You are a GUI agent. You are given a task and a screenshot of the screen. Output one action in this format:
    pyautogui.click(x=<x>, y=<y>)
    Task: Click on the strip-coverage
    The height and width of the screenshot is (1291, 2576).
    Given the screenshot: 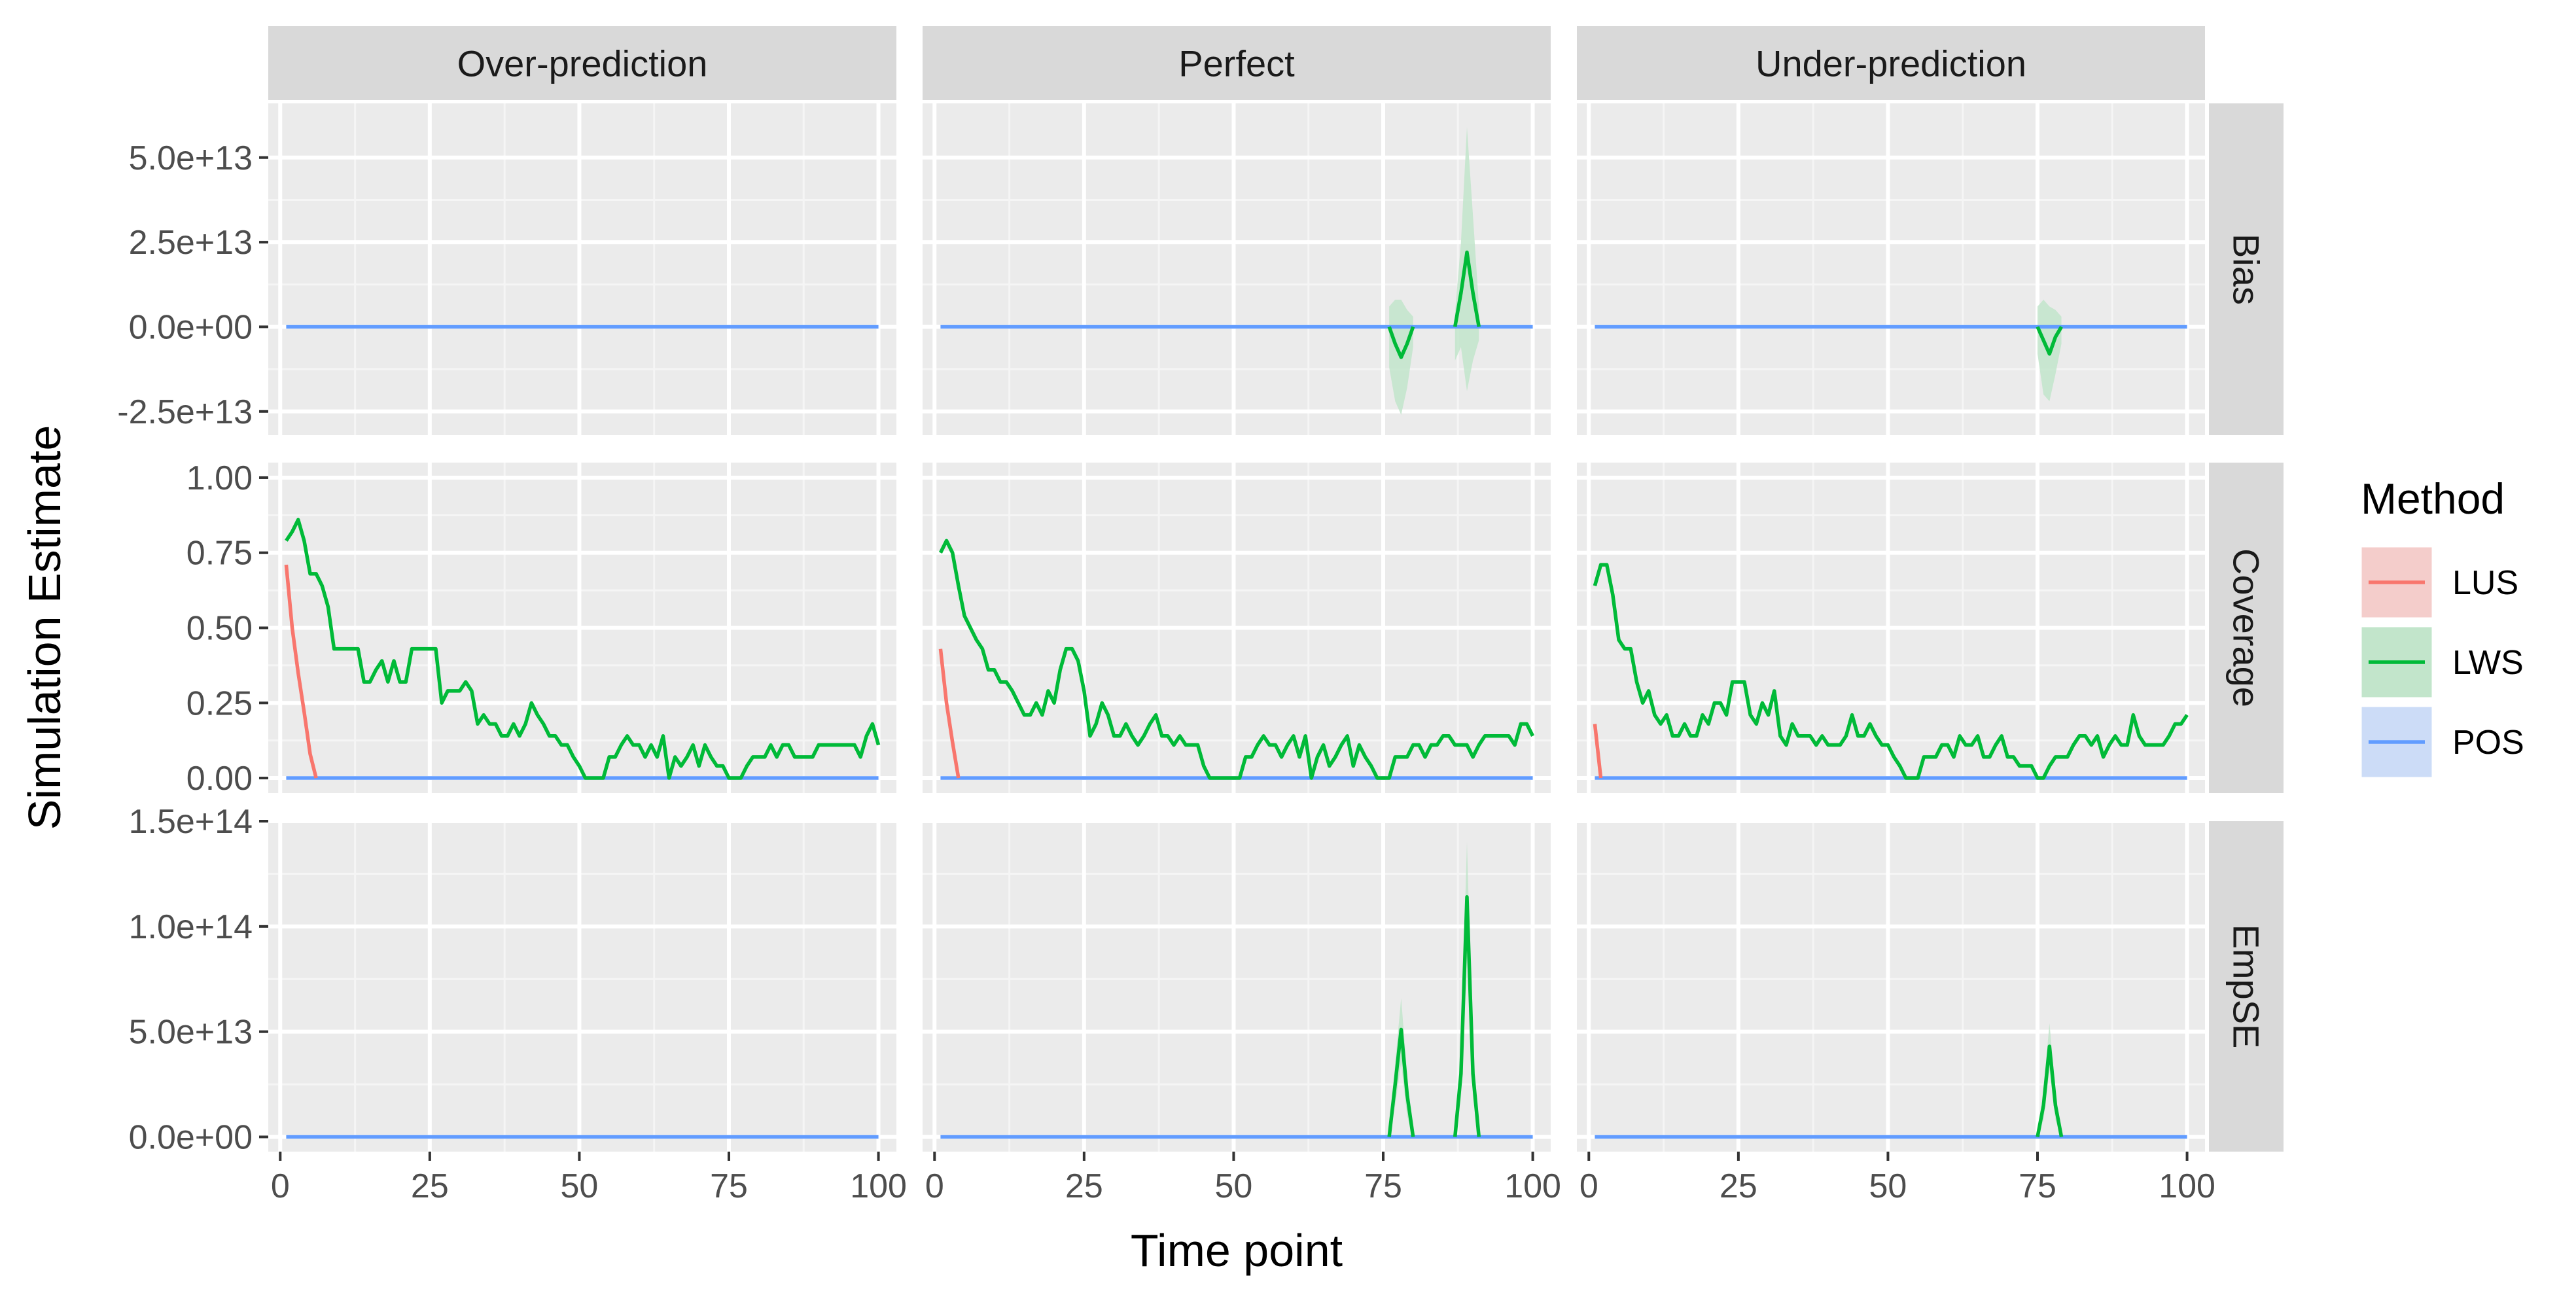 What is the action you would take?
    pyautogui.click(x=2246, y=628)
    